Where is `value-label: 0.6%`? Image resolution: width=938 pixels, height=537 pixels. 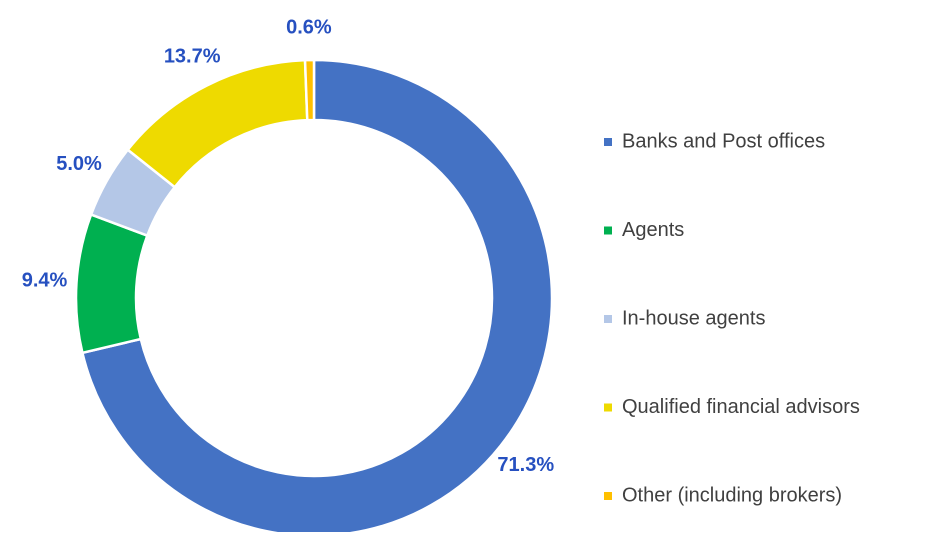 value-label: 0.6% is located at coordinates (309, 27).